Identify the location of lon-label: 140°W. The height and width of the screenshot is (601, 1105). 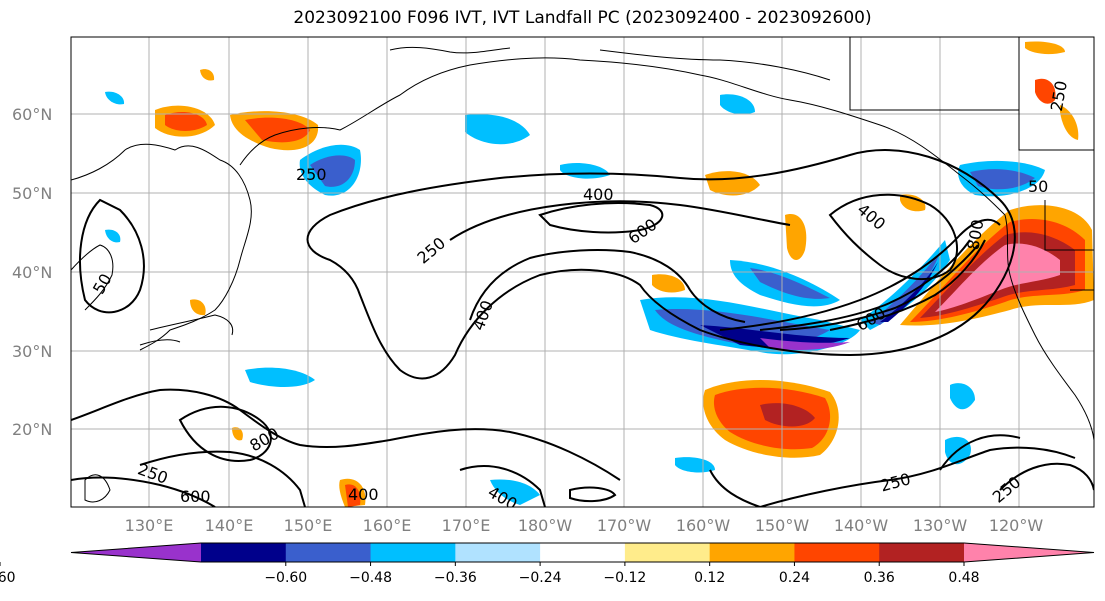
(861, 525).